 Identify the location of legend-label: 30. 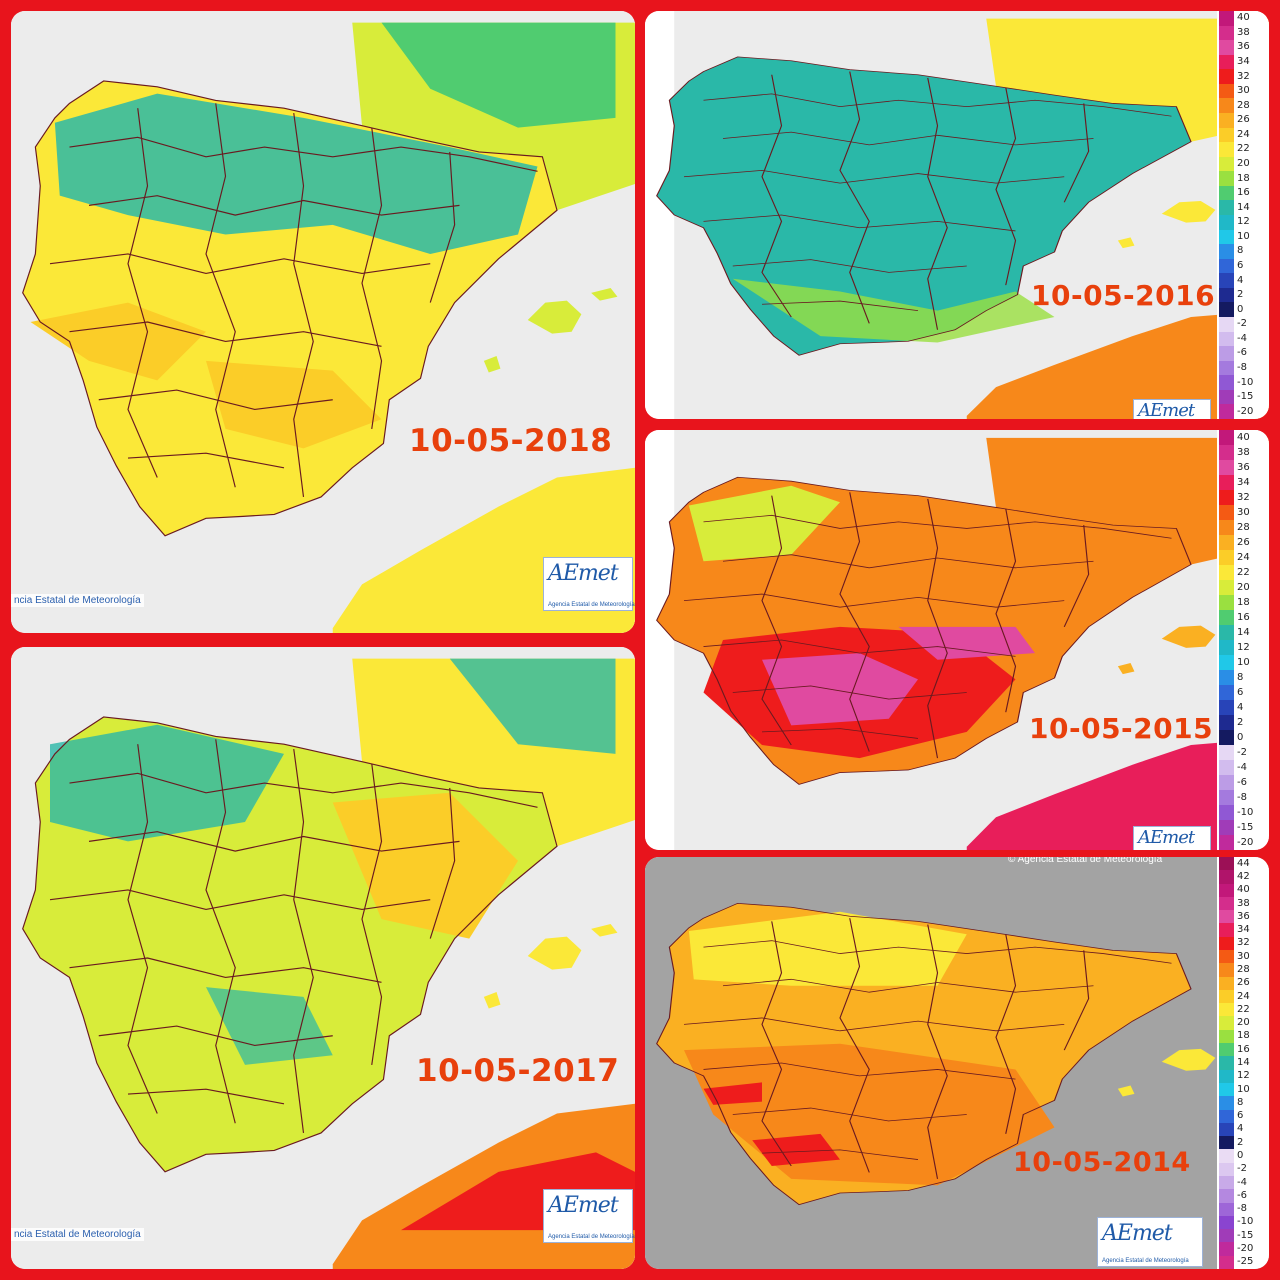
(1243, 91).